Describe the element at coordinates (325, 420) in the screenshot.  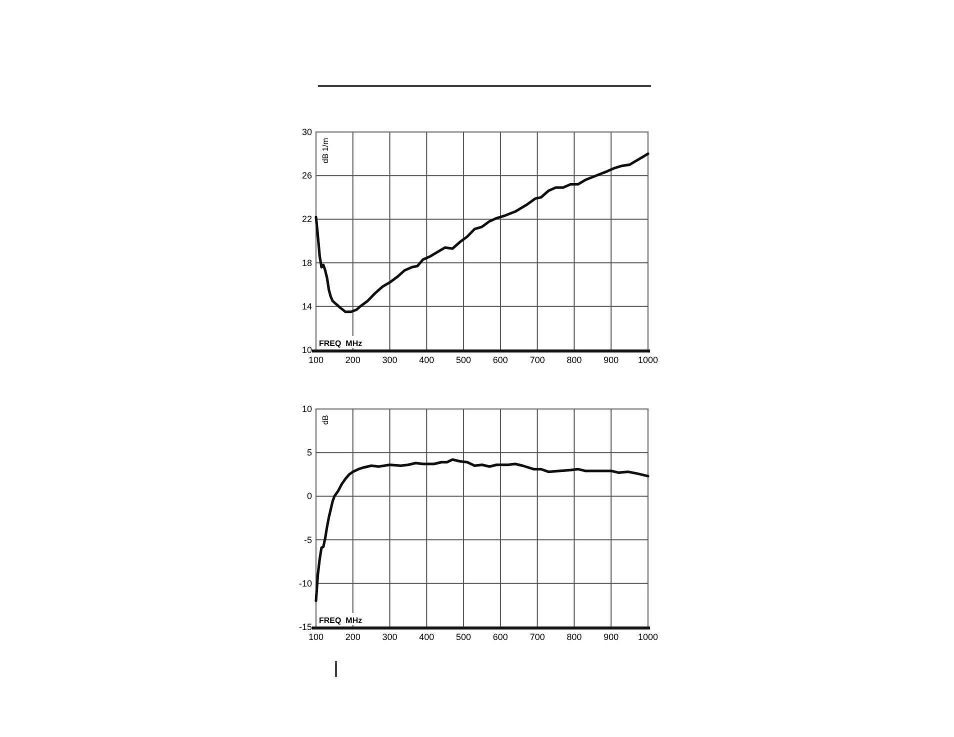
I see `y-axis-title: dB` at that location.